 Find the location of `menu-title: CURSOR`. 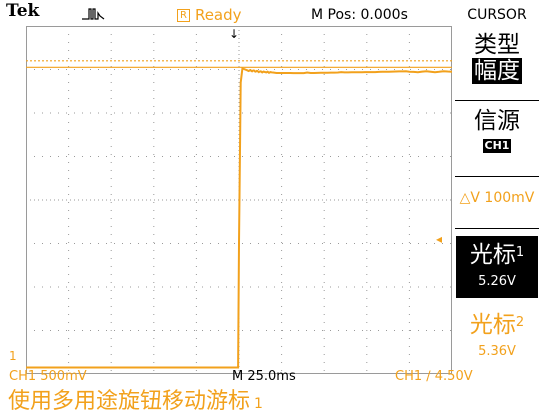

menu-title: CURSOR is located at coordinates (497, 15).